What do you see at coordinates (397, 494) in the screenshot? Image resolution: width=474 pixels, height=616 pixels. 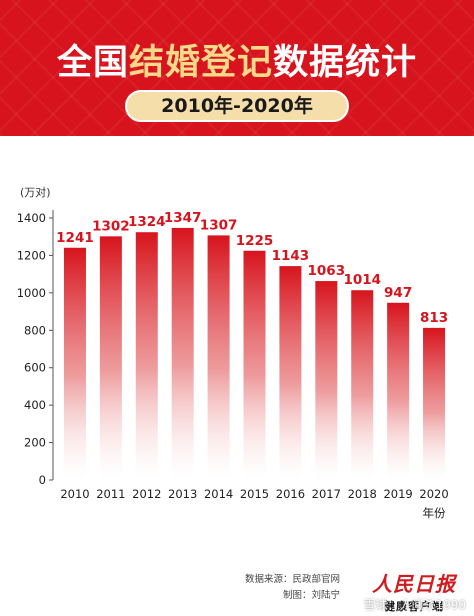 I see `x-tick-label: 2019` at bounding box center [397, 494].